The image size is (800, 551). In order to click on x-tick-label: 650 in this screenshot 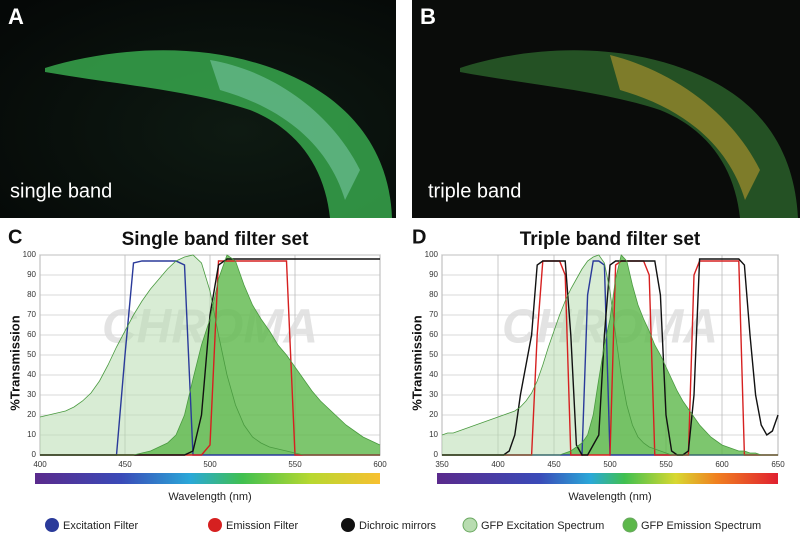, I will do `click(778, 464)`.